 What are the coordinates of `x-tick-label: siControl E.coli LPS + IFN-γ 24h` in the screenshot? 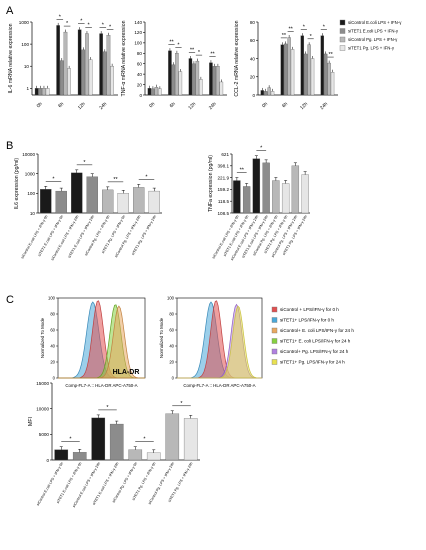 It's located at (64, 238).